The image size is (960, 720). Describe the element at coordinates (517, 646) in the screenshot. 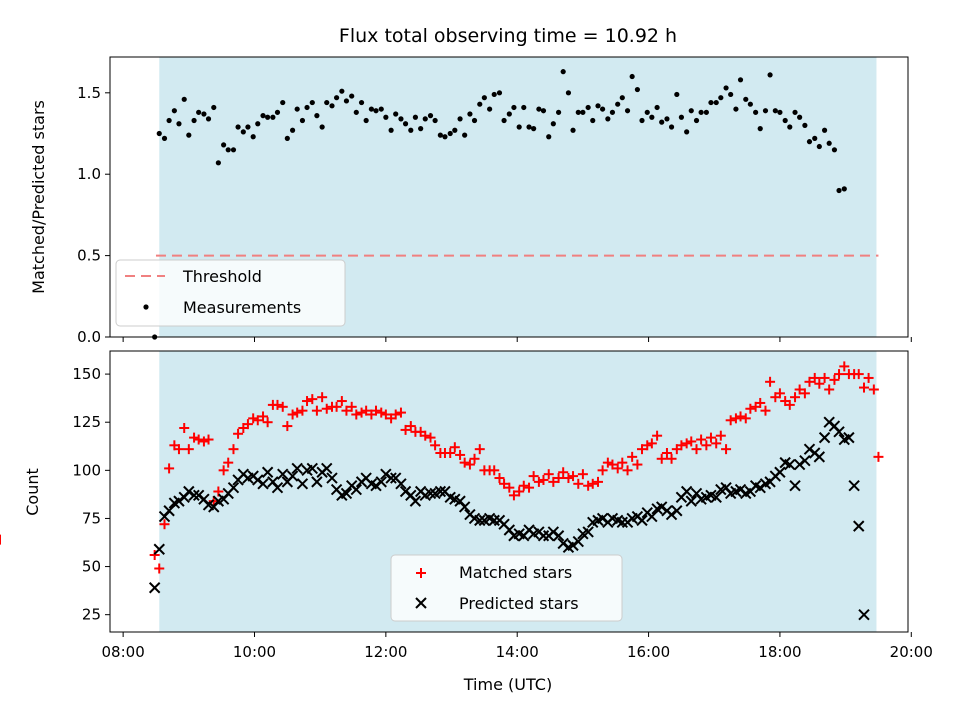

I see `bottom-x-axis-ticks: 08:00 10:00 12:00 14:00 16:00 18:00 20:00` at that location.